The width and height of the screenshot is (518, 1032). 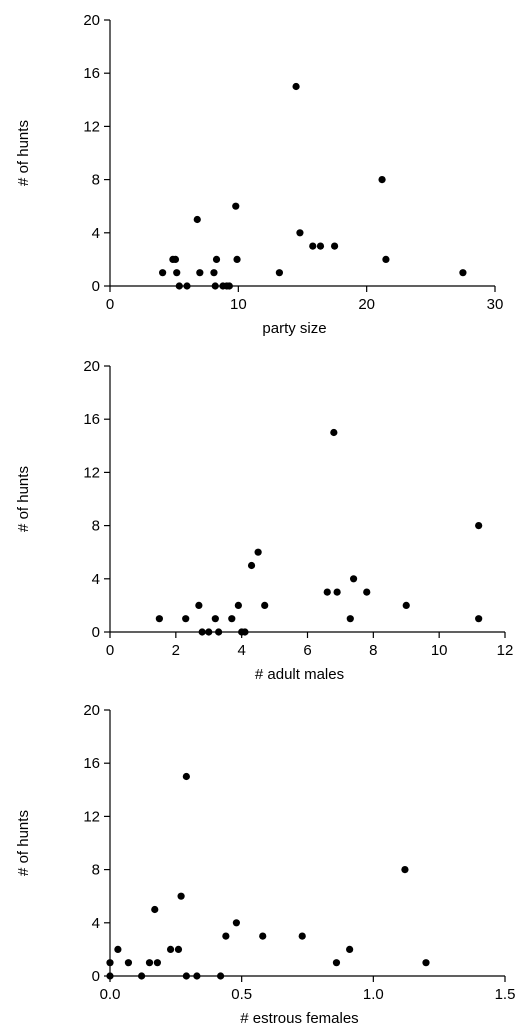 I want to click on x-tick-label: 0.5, so click(x=241, y=994).